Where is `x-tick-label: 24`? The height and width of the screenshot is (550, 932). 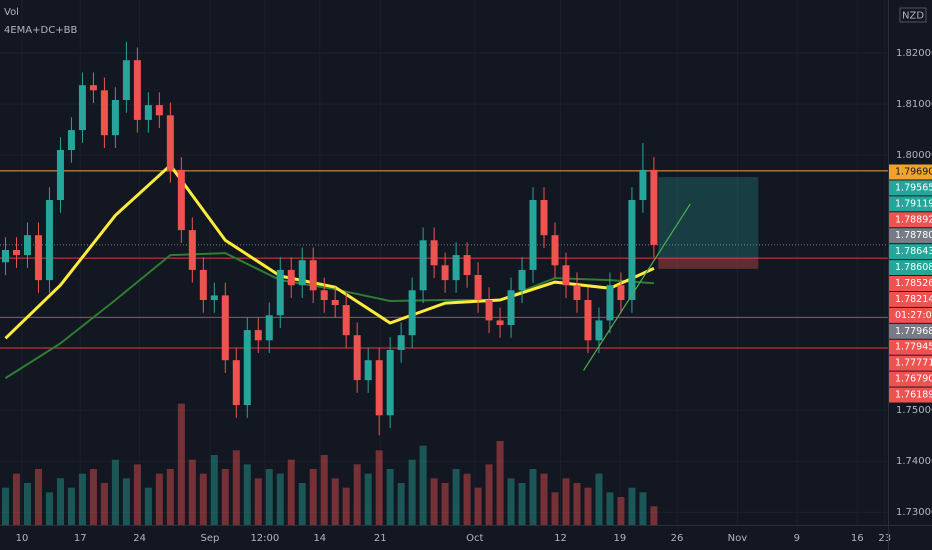
x-tick-label: 24 is located at coordinates (139, 538).